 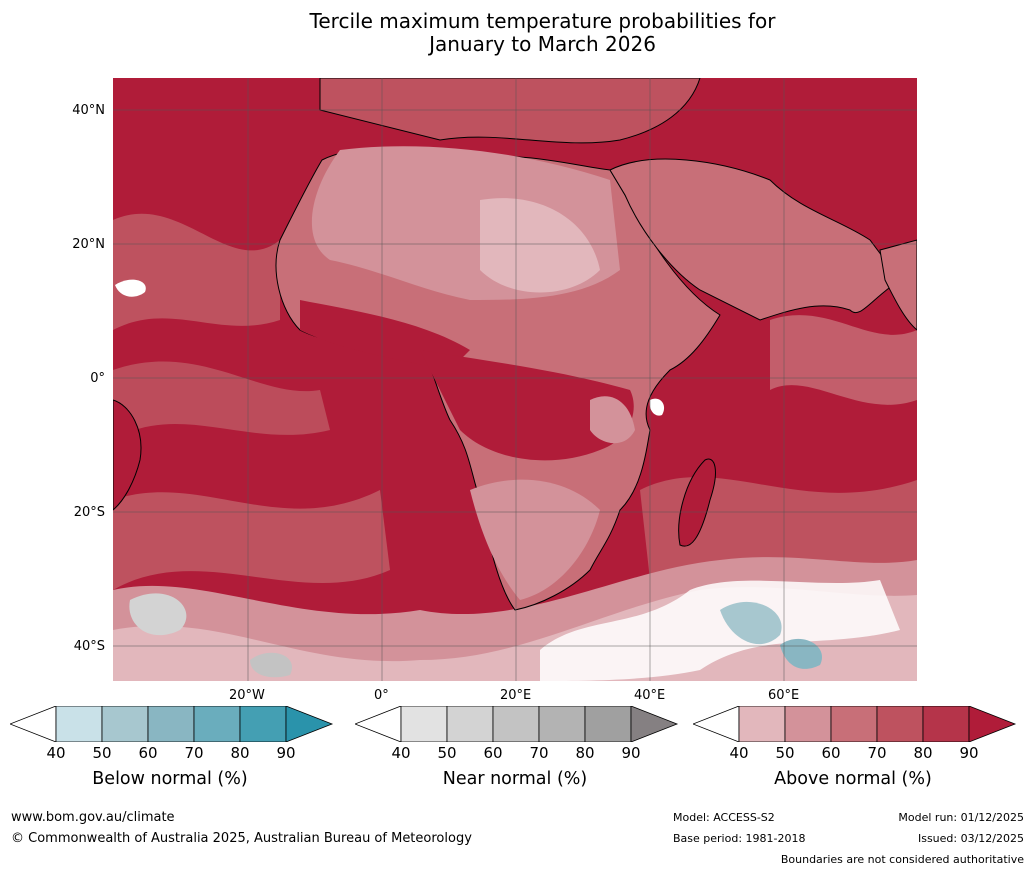 I want to click on central-africa-dark, so click(x=527, y=405).